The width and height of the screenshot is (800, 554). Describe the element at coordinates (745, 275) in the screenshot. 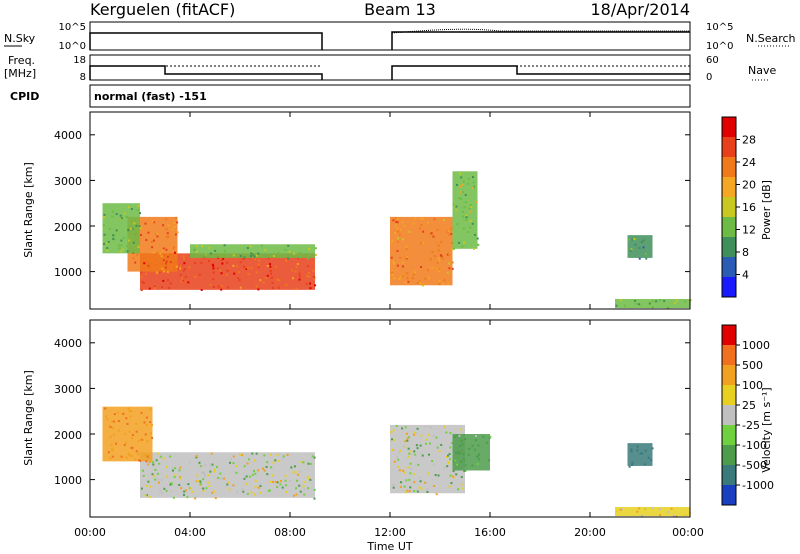

I see `power-colorbar-tick-label: 4` at that location.